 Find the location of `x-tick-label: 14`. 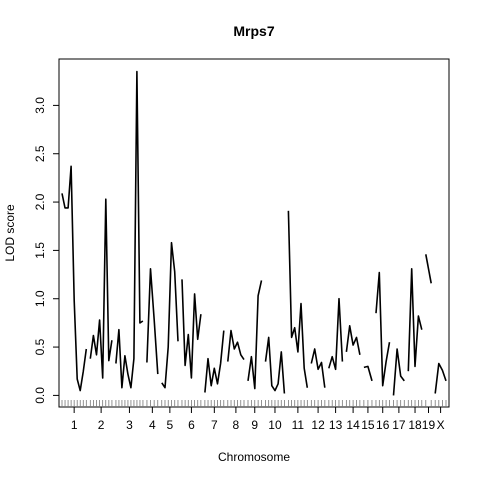

x-tick-label: 14 is located at coordinates (353, 425).